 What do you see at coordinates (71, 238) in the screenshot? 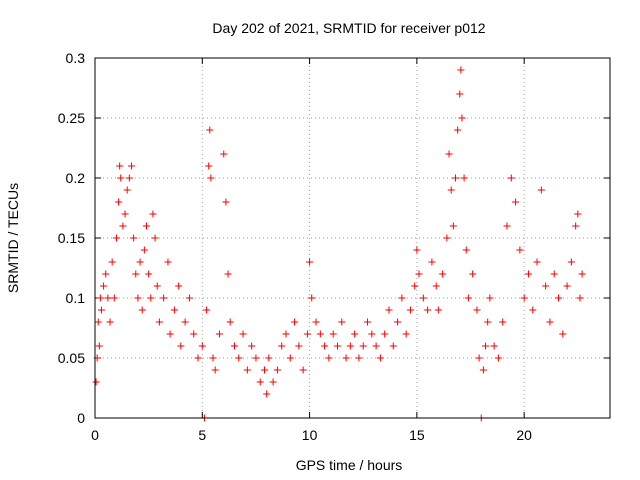
I see `y-tick-label: 0.15` at bounding box center [71, 238].